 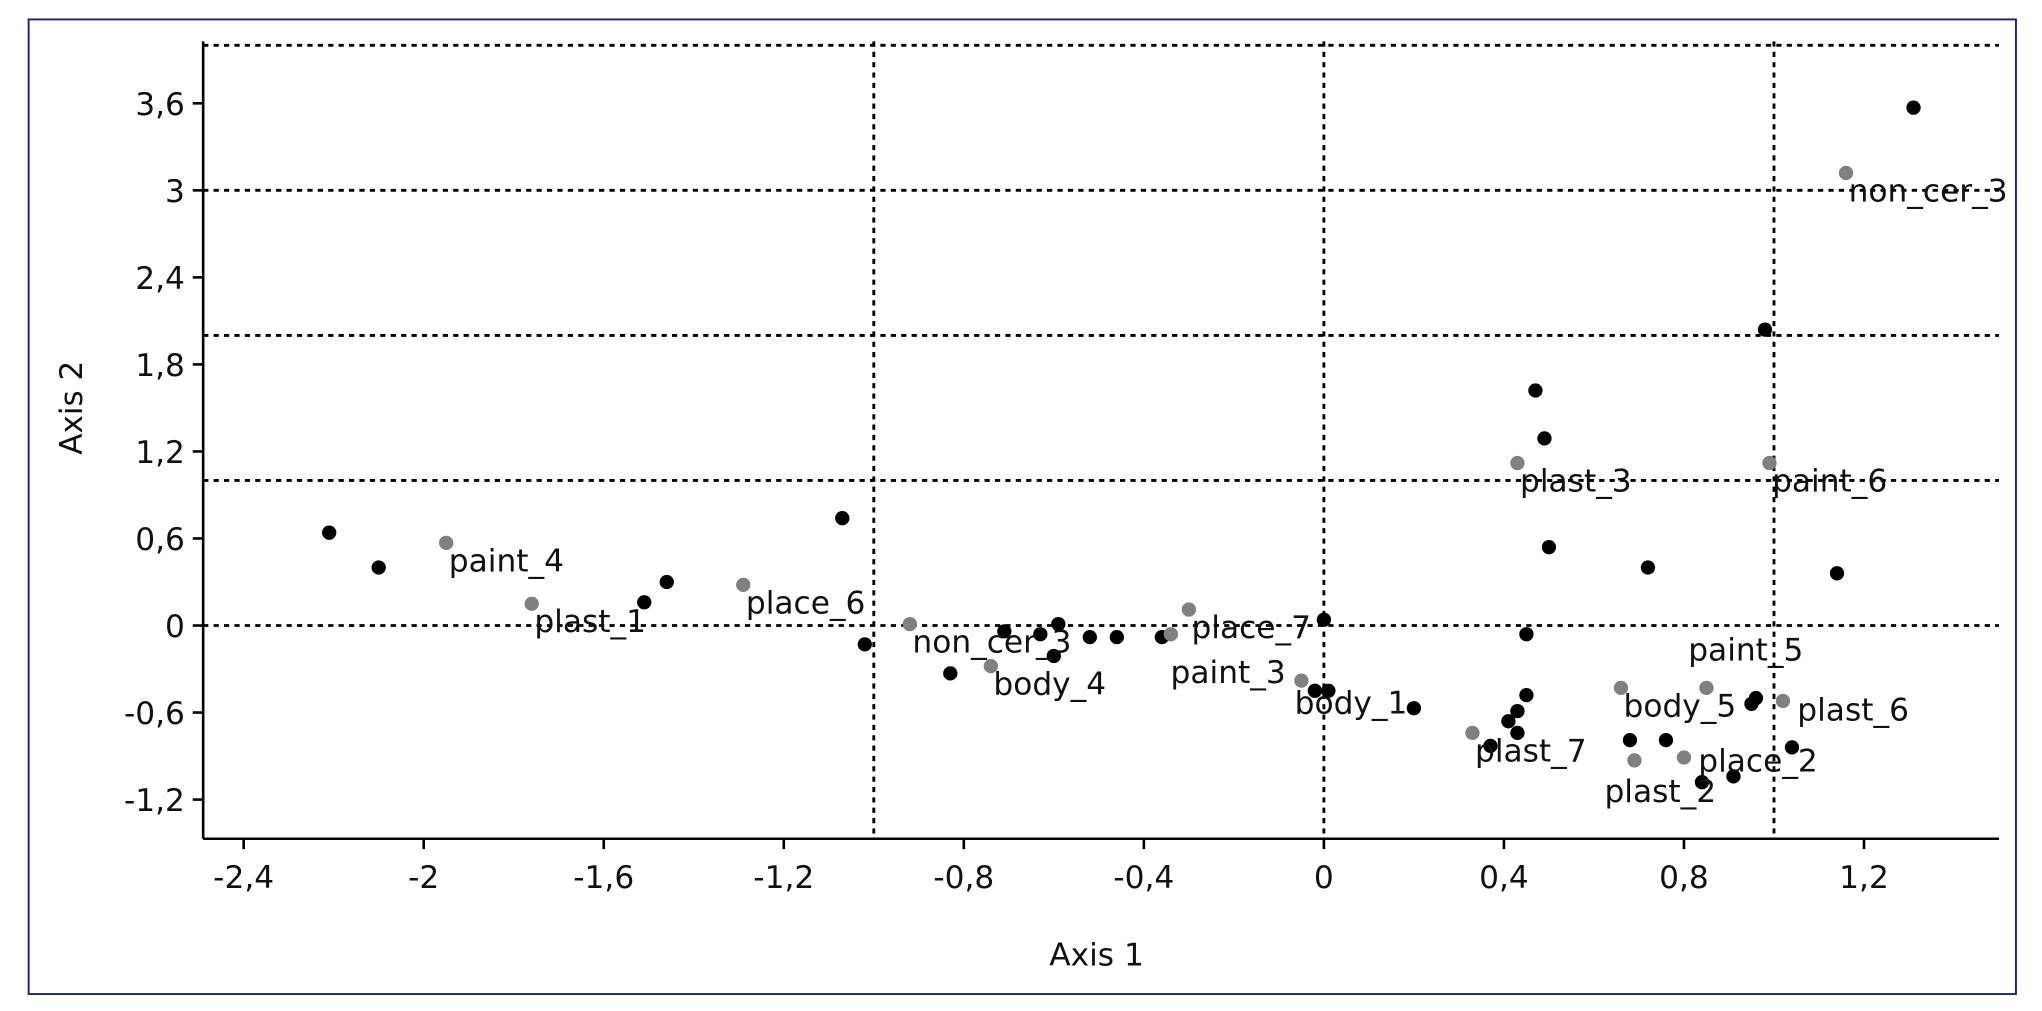 I want to click on point-label: paint_6, so click(x=1829, y=482).